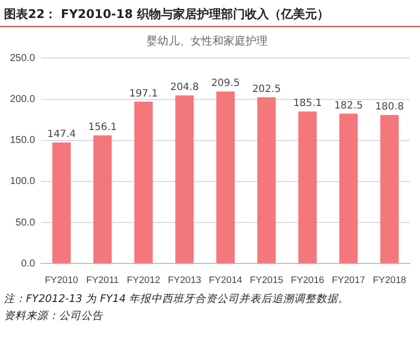 Image resolution: width=420 pixels, height=341 pixels. What do you see at coordinates (26, 222) in the screenshot?
I see `y-tick-label: 50.0` at bounding box center [26, 222].